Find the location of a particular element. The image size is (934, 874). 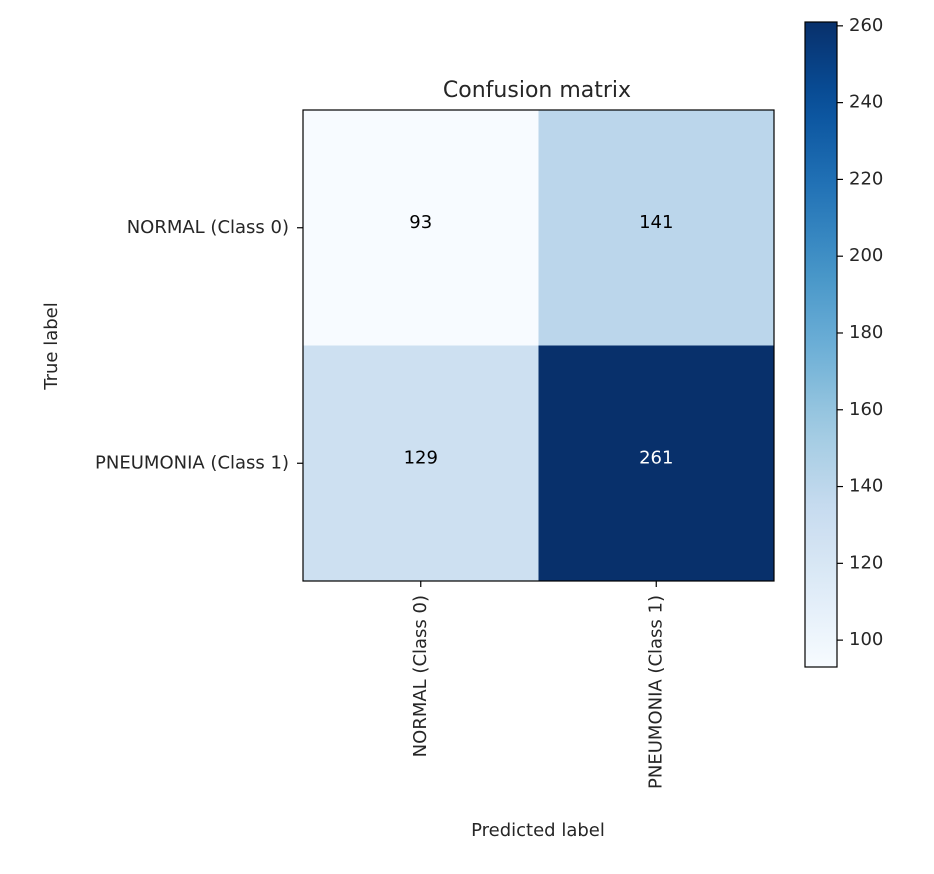

x-axis-ticks: NORMAL (Class 0) PNEUMONIA (Class 1) is located at coordinates (538, 685).